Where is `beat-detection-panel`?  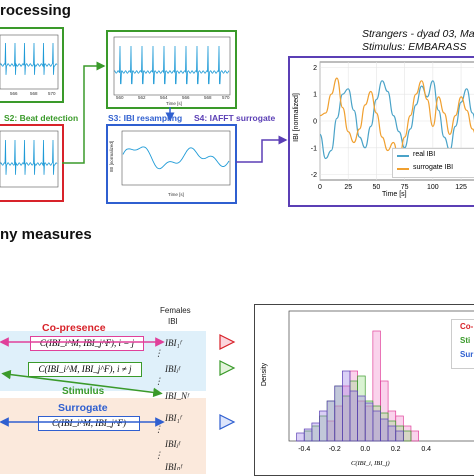
beat-detection-panel is located at coordinates (32, 163).